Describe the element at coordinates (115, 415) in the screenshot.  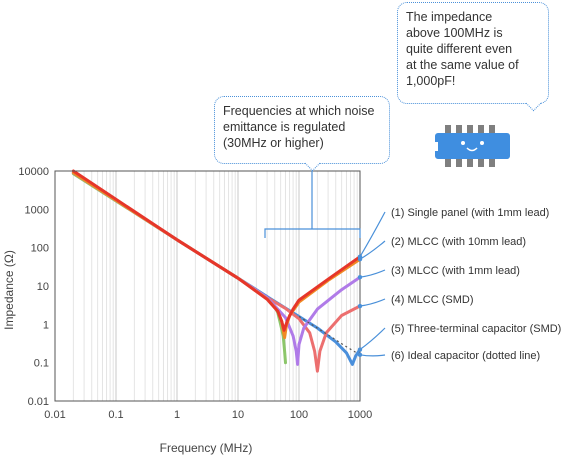
I see `x-tick-label: 0.1` at that location.